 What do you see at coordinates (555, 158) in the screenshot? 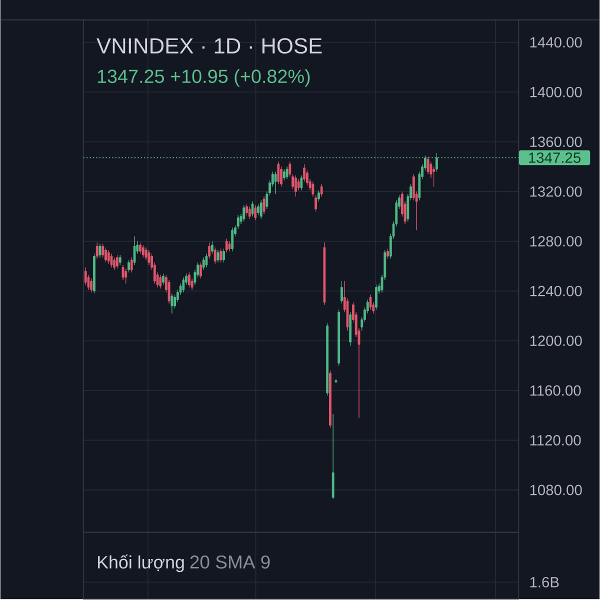
I see `ref-line-label: 1347.25` at bounding box center [555, 158].